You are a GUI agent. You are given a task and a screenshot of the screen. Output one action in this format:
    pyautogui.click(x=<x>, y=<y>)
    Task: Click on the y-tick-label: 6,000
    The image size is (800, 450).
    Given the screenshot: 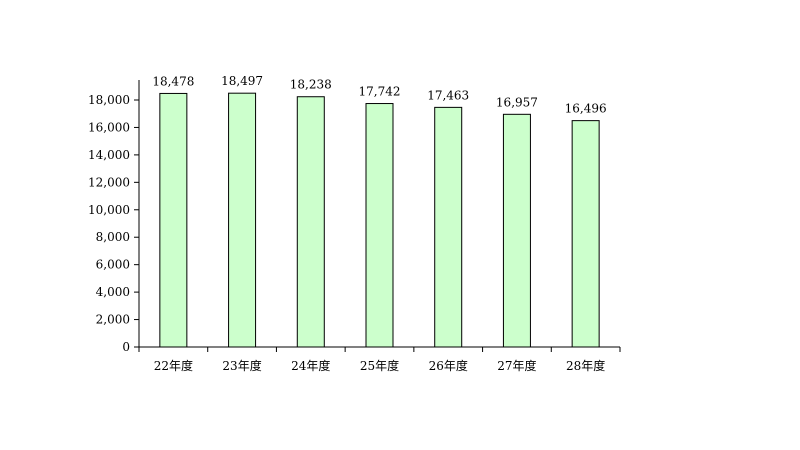 What is the action you would take?
    pyautogui.click(x=113, y=265)
    